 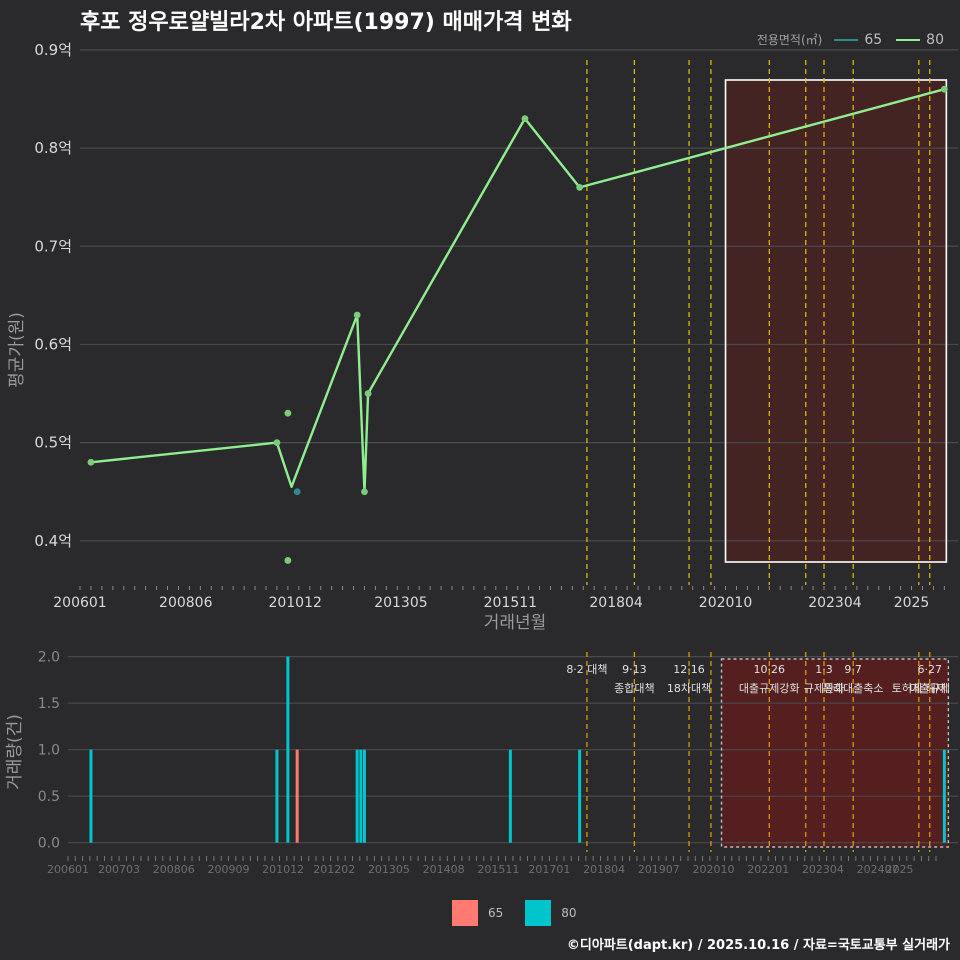 What do you see at coordinates (725, 603) in the screenshot?
I see `price-x-tick-label: 202010` at bounding box center [725, 603].